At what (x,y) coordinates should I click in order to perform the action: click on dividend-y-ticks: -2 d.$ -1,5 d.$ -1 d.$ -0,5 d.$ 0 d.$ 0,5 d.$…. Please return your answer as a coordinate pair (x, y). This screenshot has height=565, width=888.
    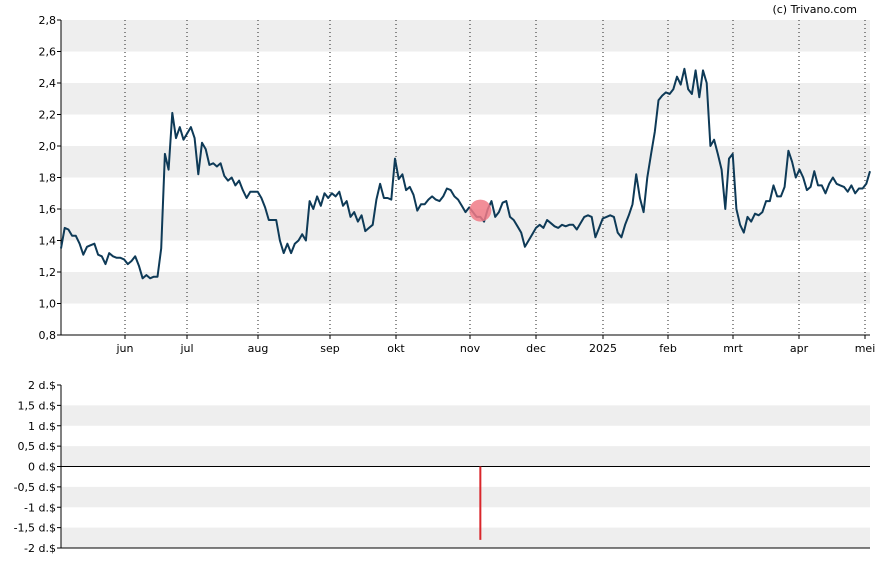
    Looking at the image, I should click on (37, 467).